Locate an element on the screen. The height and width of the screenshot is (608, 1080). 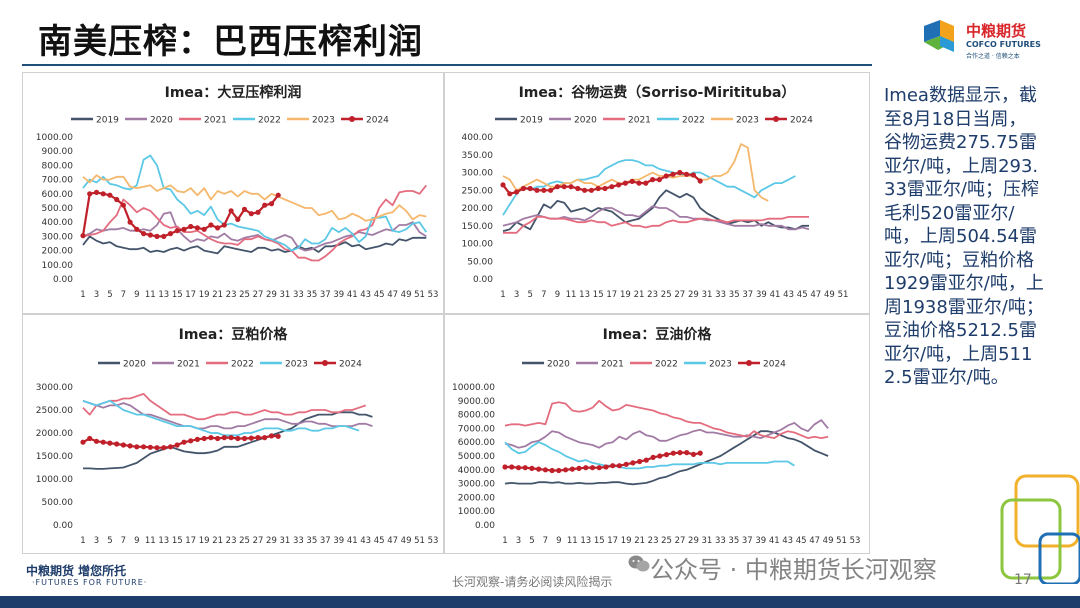
legend-item-2023: 2023 is located at coordinates (708, 365).